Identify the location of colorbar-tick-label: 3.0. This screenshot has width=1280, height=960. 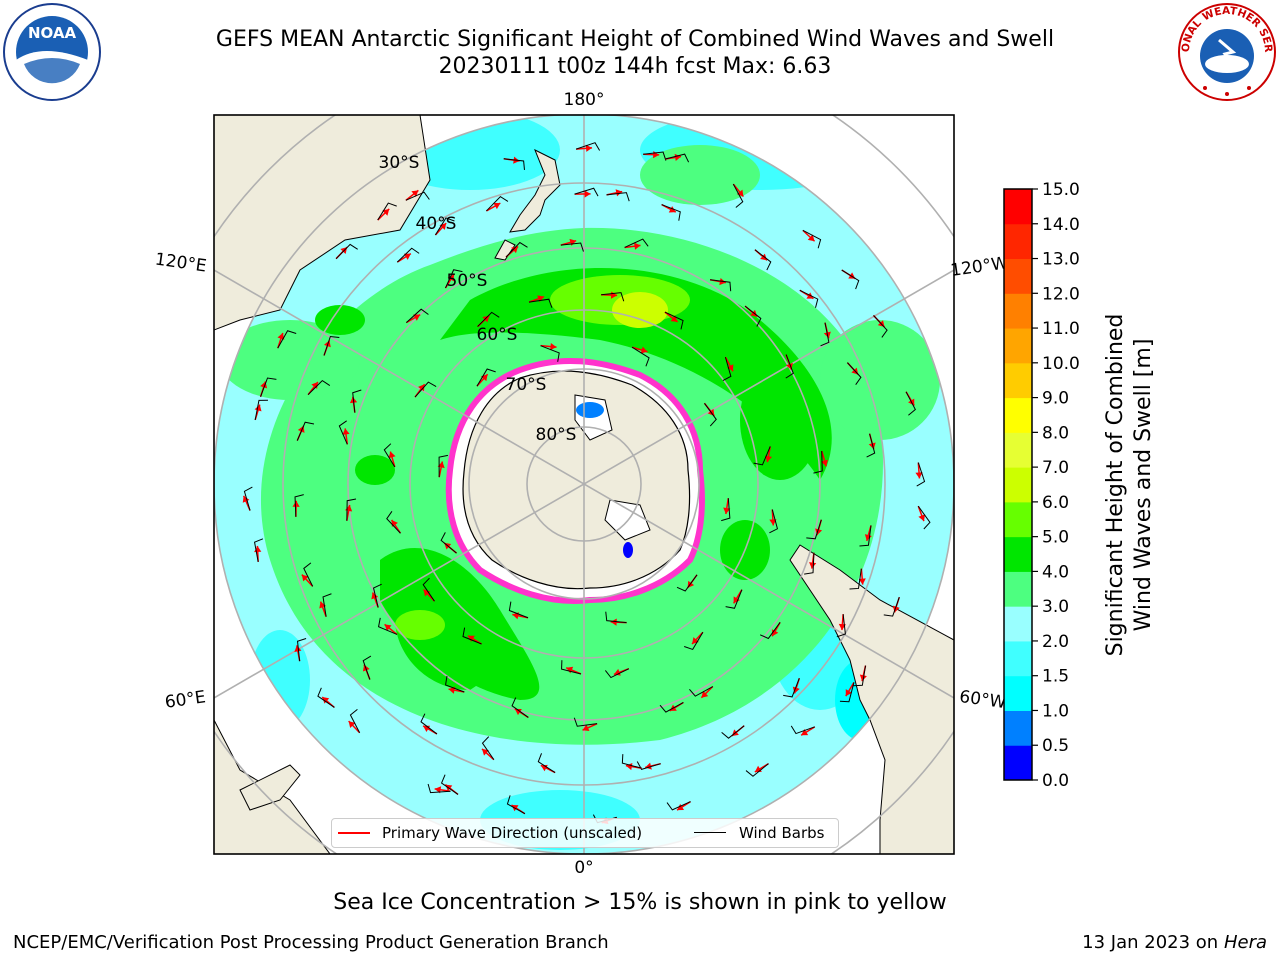
(1055, 607).